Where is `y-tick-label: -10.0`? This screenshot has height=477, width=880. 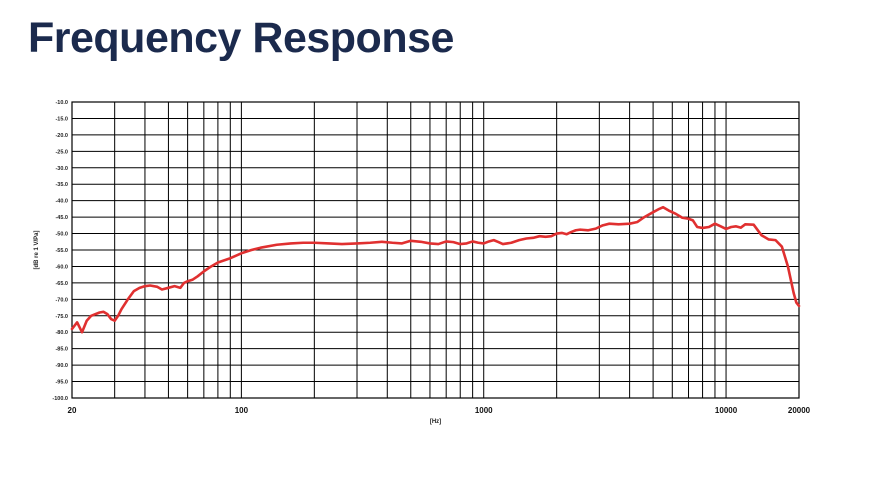 y-tick-label: -10.0 is located at coordinates (61, 103).